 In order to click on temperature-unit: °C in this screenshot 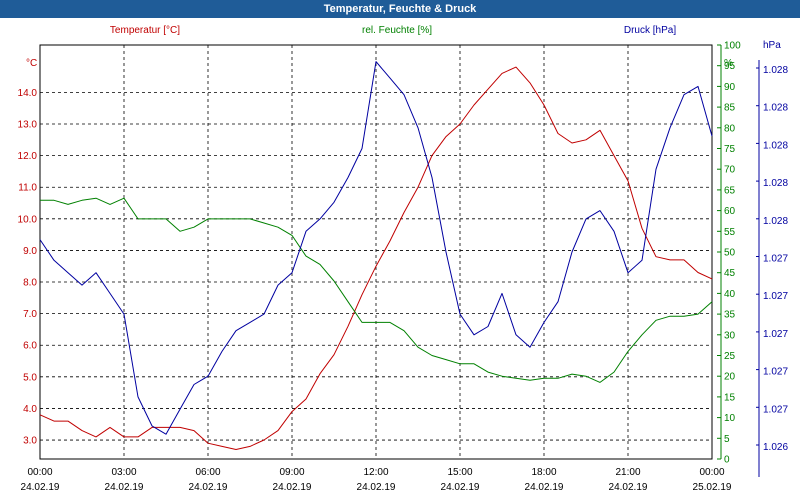, I will do `click(31, 63)`.